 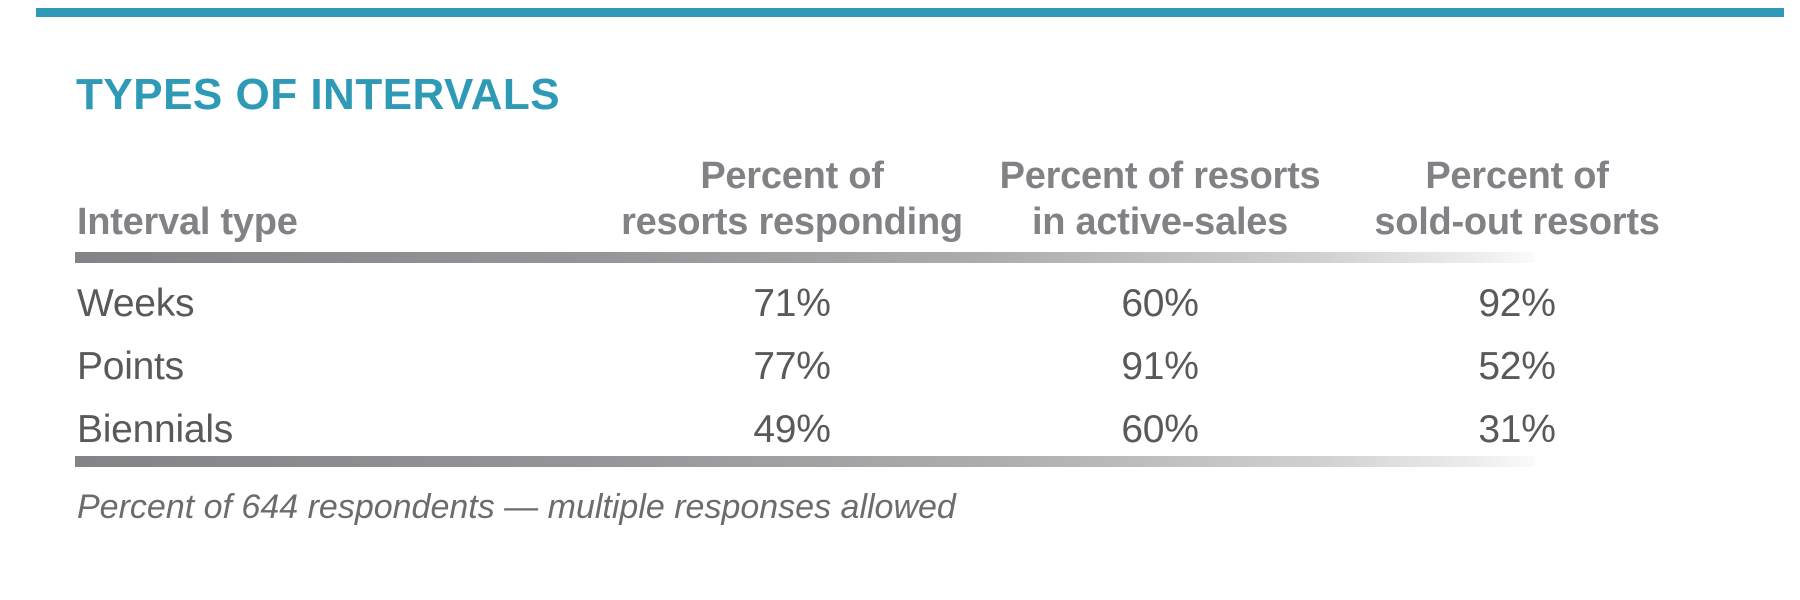 I want to click on column-header-interval-type: Interval type, so click(x=187, y=222).